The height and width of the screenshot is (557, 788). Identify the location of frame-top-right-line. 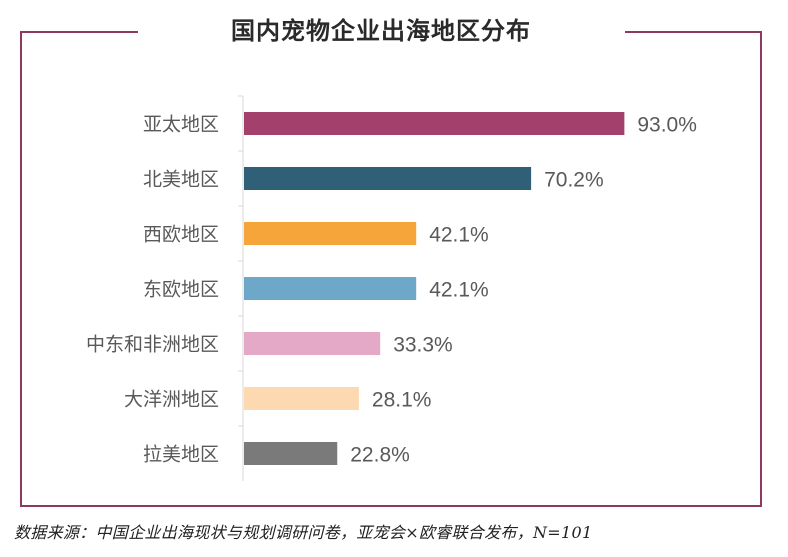
(693, 32).